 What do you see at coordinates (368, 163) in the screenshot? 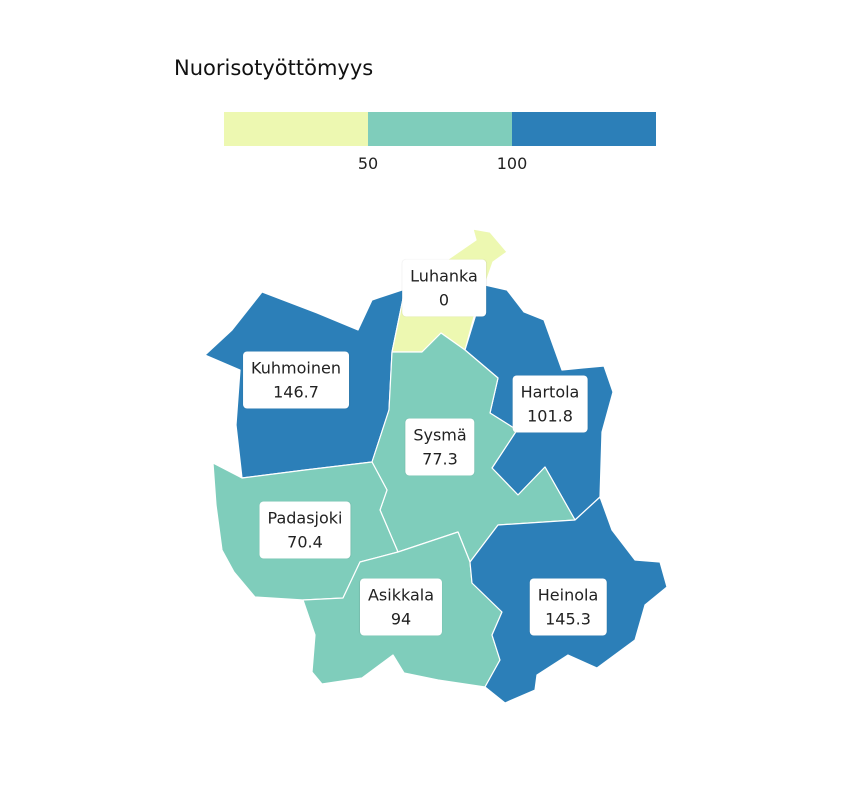
I see `legend-tick-50: 50` at bounding box center [368, 163].